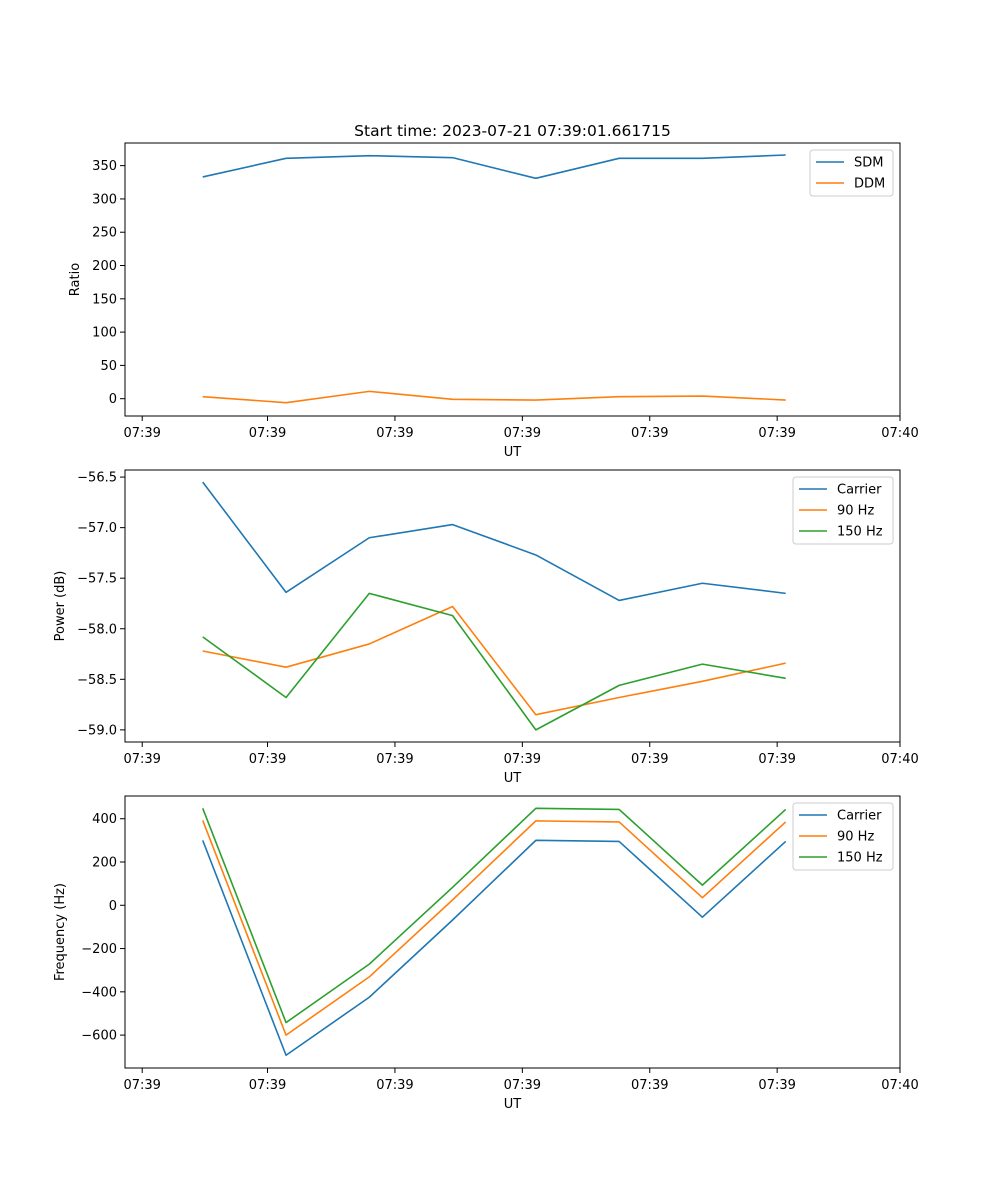  I want to click on y-tick-label: 400, so click(104, 819).